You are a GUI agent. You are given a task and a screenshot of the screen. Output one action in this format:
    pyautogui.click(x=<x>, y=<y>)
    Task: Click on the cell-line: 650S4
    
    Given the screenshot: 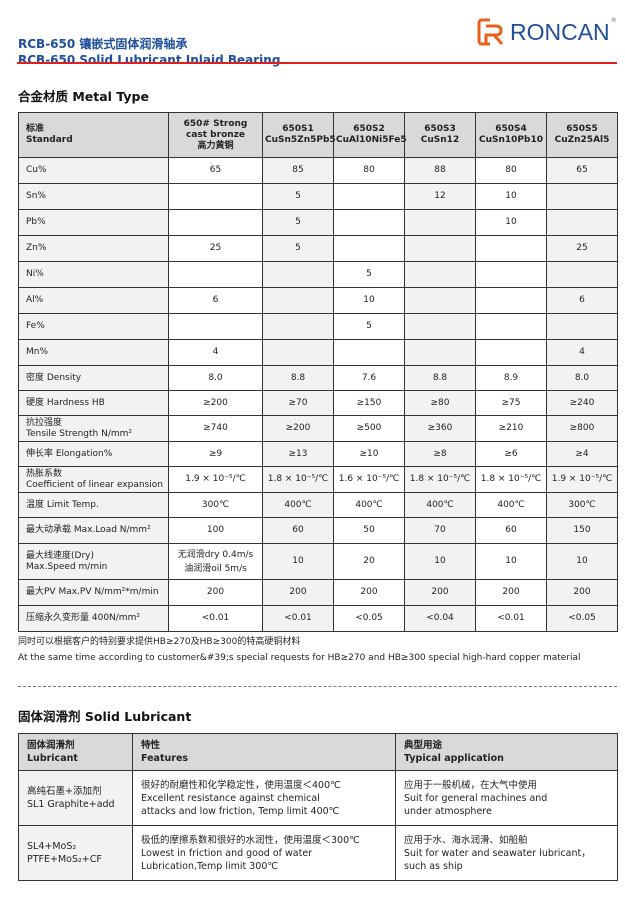 What is the action you would take?
    pyautogui.click(x=511, y=129)
    